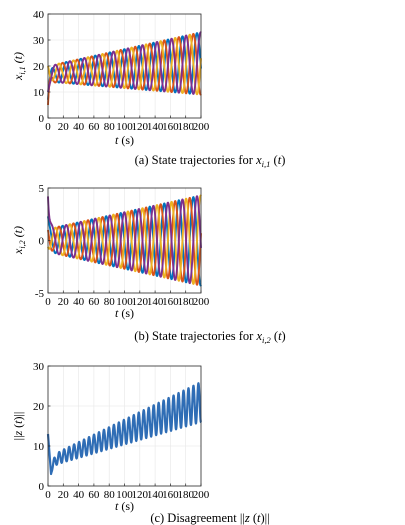 This screenshot has width=405, height=525. Describe the element at coordinates (39, 15) in the screenshot. I see `ytick-label-4: 40` at that location.